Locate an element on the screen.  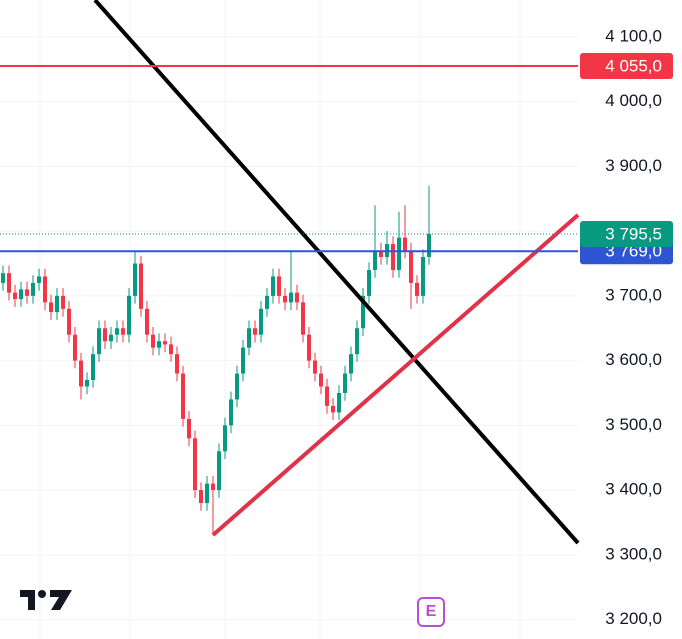
y-tick-label: 3 500,0 is located at coordinates (633, 424).